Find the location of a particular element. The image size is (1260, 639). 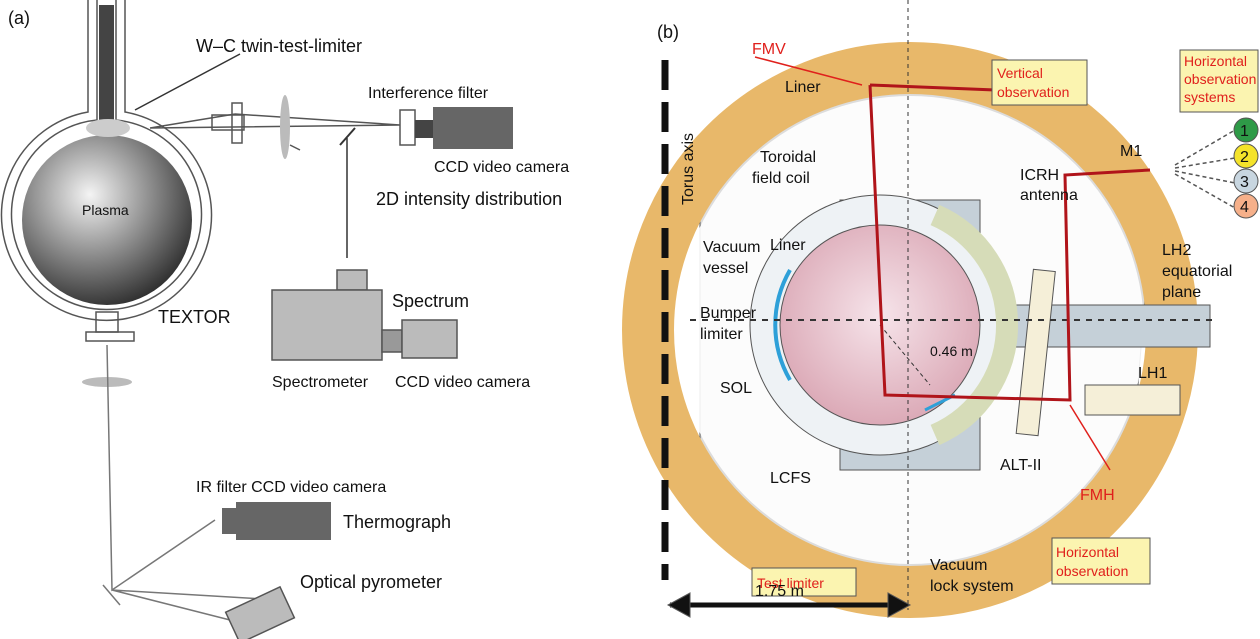

spec-camera is located at coordinates (429, 339).